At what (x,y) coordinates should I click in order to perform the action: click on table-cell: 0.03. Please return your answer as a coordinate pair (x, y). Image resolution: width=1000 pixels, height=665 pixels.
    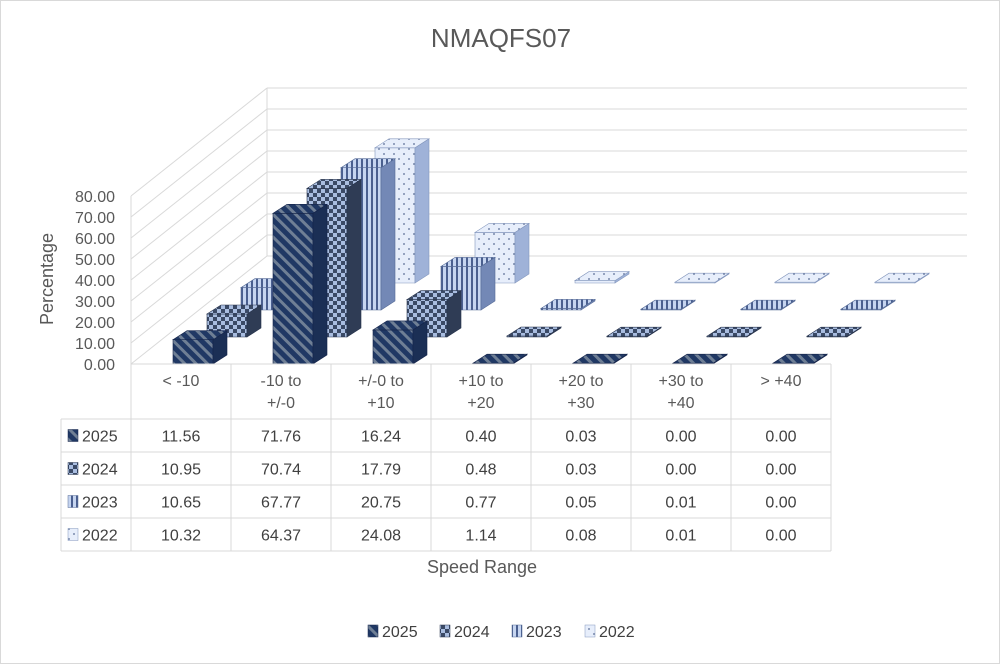
    Looking at the image, I should click on (580, 470).